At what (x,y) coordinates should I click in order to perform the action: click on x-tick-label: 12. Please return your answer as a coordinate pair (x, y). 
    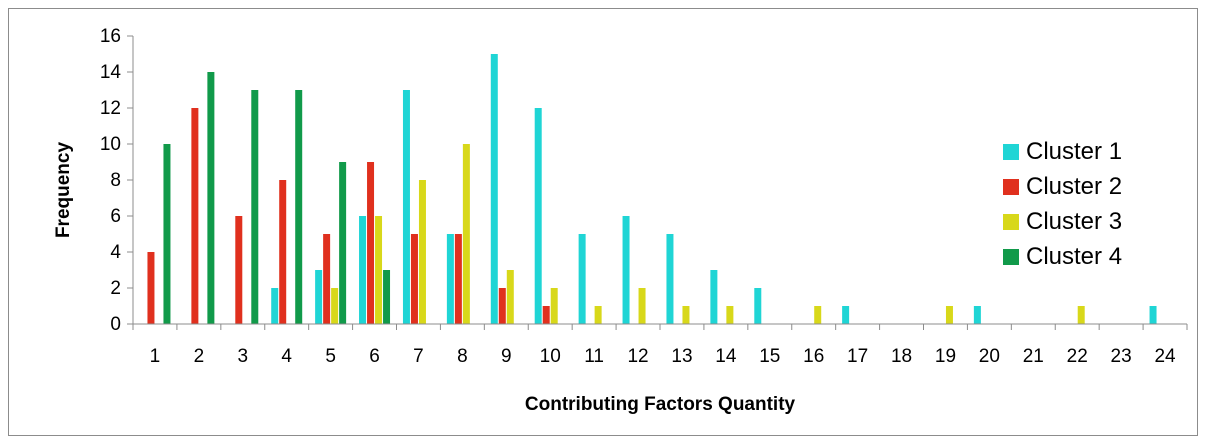
    Looking at the image, I should click on (637, 356).